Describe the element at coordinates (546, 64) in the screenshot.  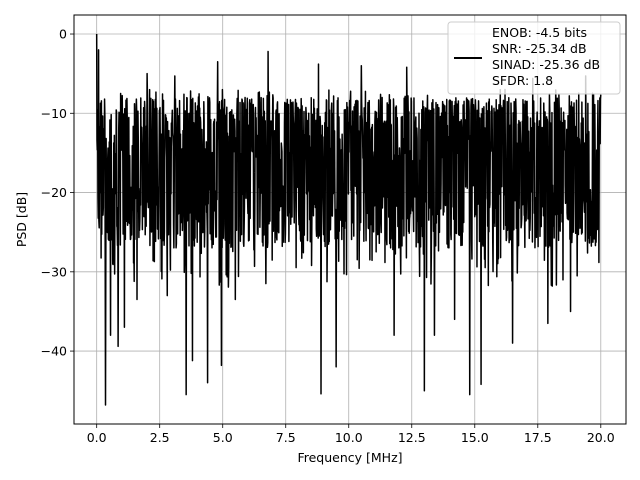
I see `legend-entry-sinad: SINAD: -25.36 dB` at that location.